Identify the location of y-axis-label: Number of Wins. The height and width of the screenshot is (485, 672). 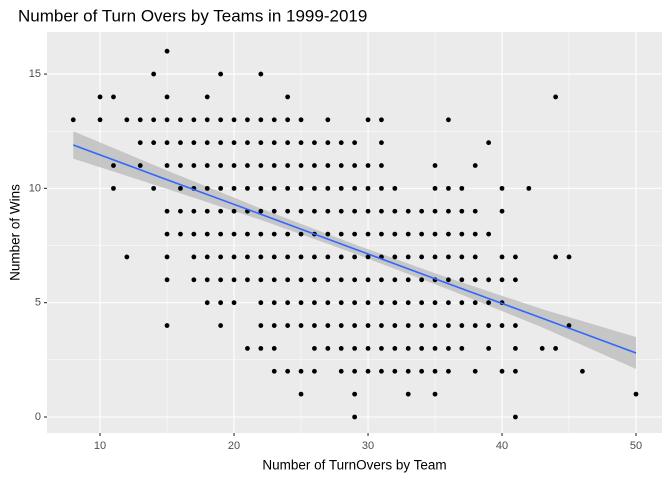
(15, 232).